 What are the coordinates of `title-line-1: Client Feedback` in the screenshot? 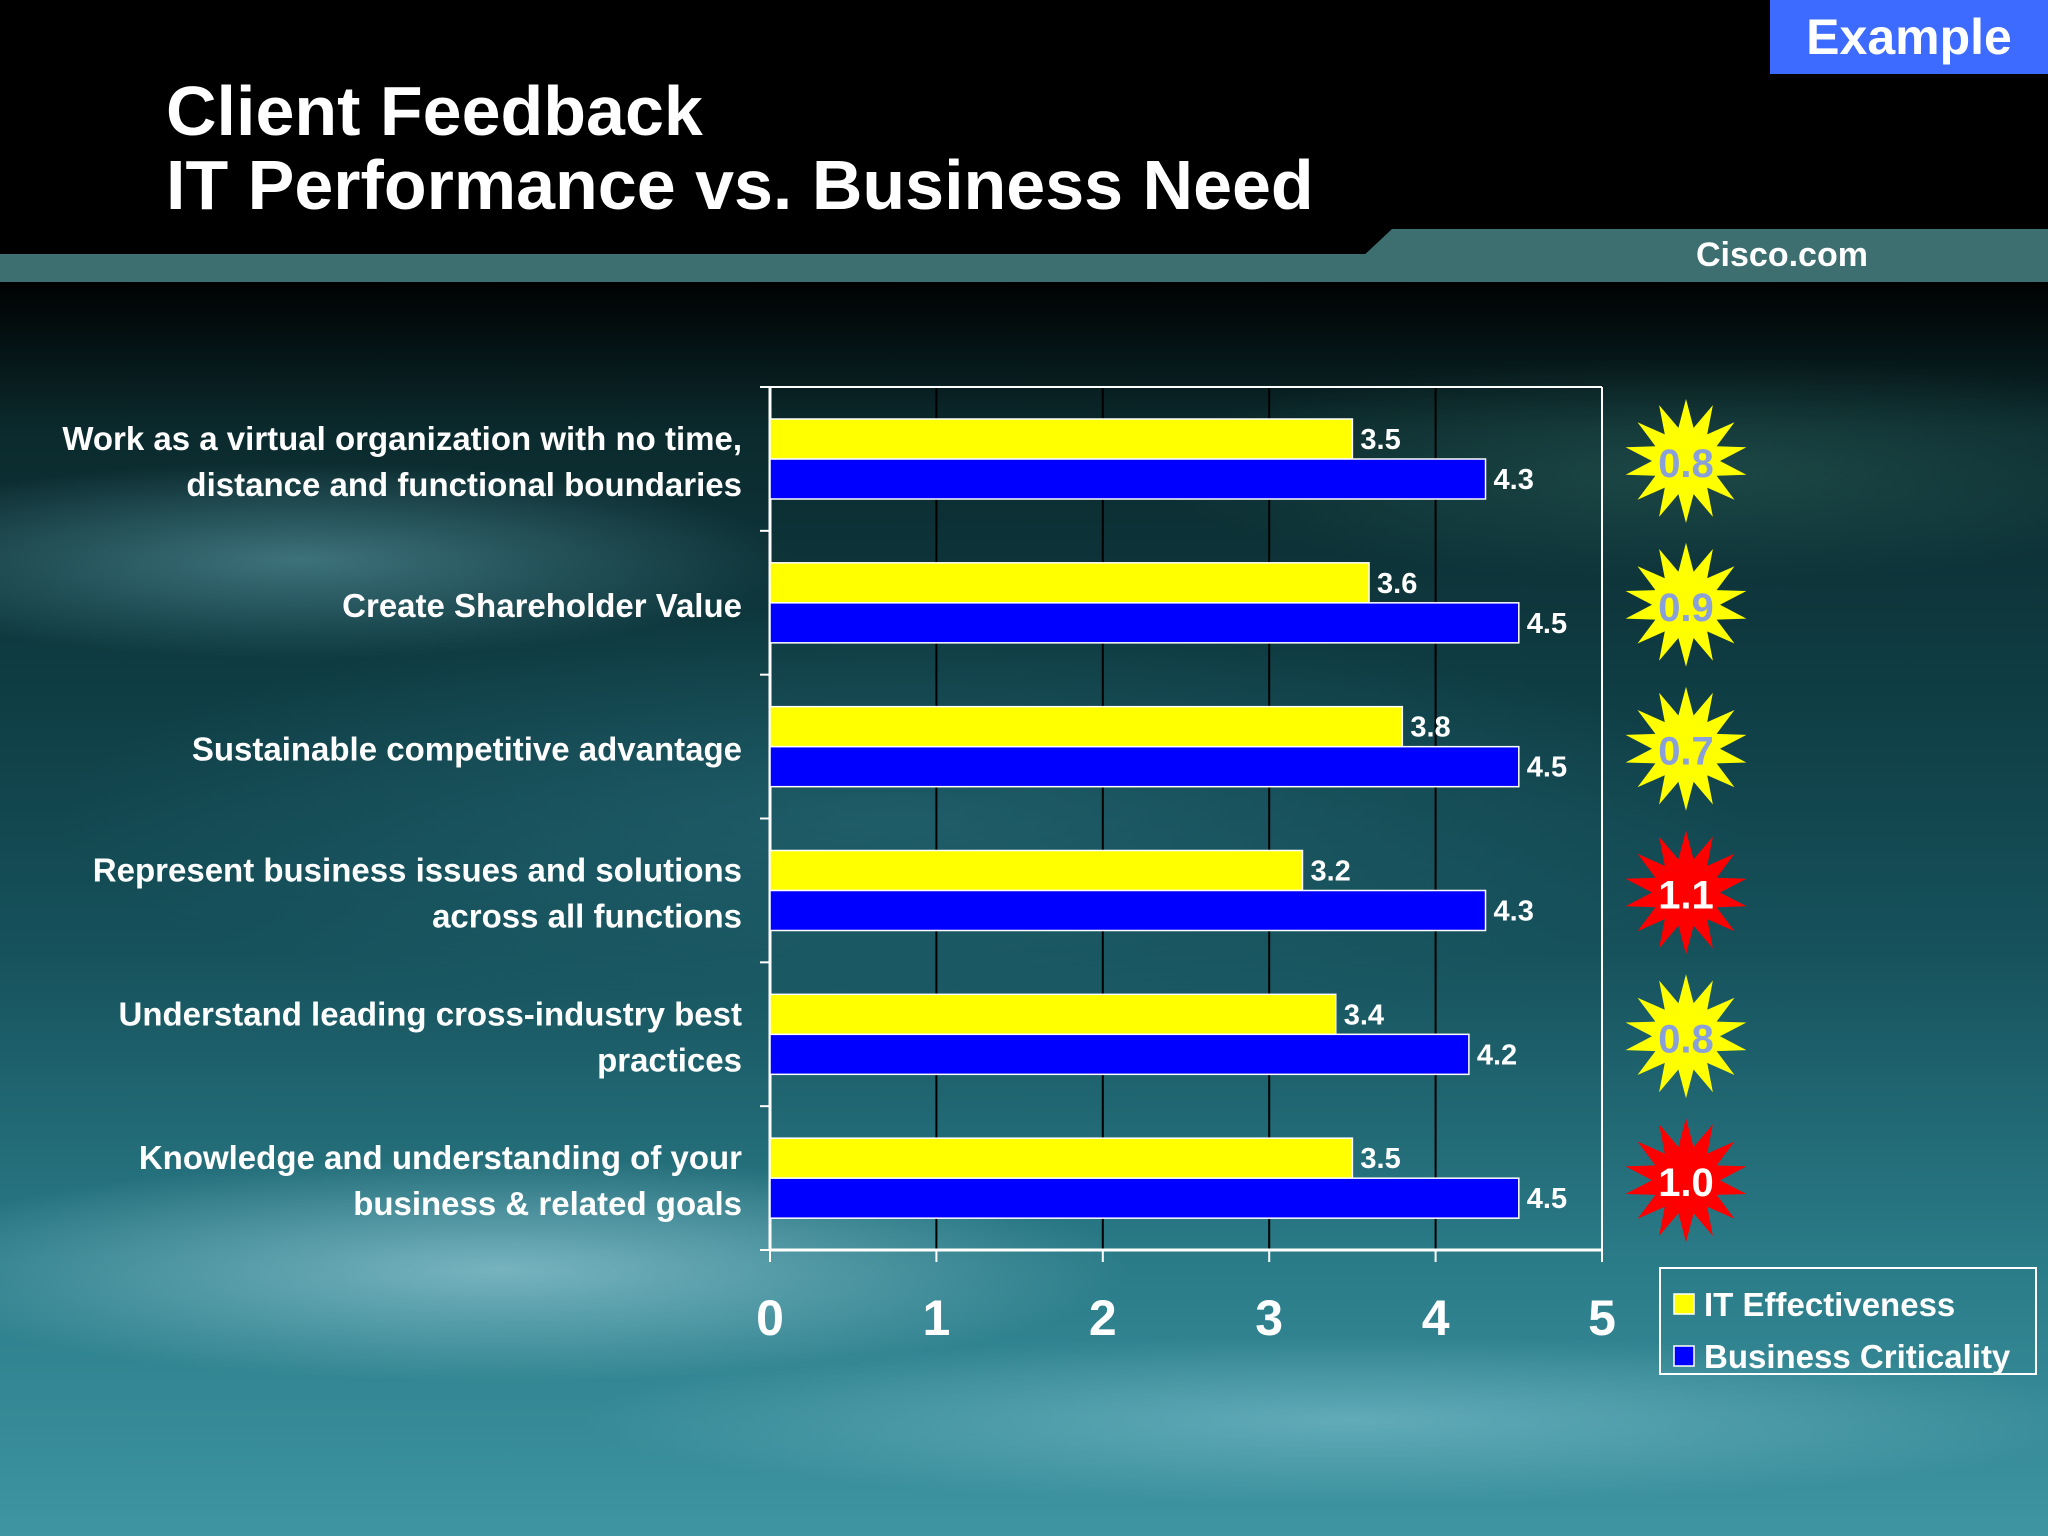 It's located at (434, 111).